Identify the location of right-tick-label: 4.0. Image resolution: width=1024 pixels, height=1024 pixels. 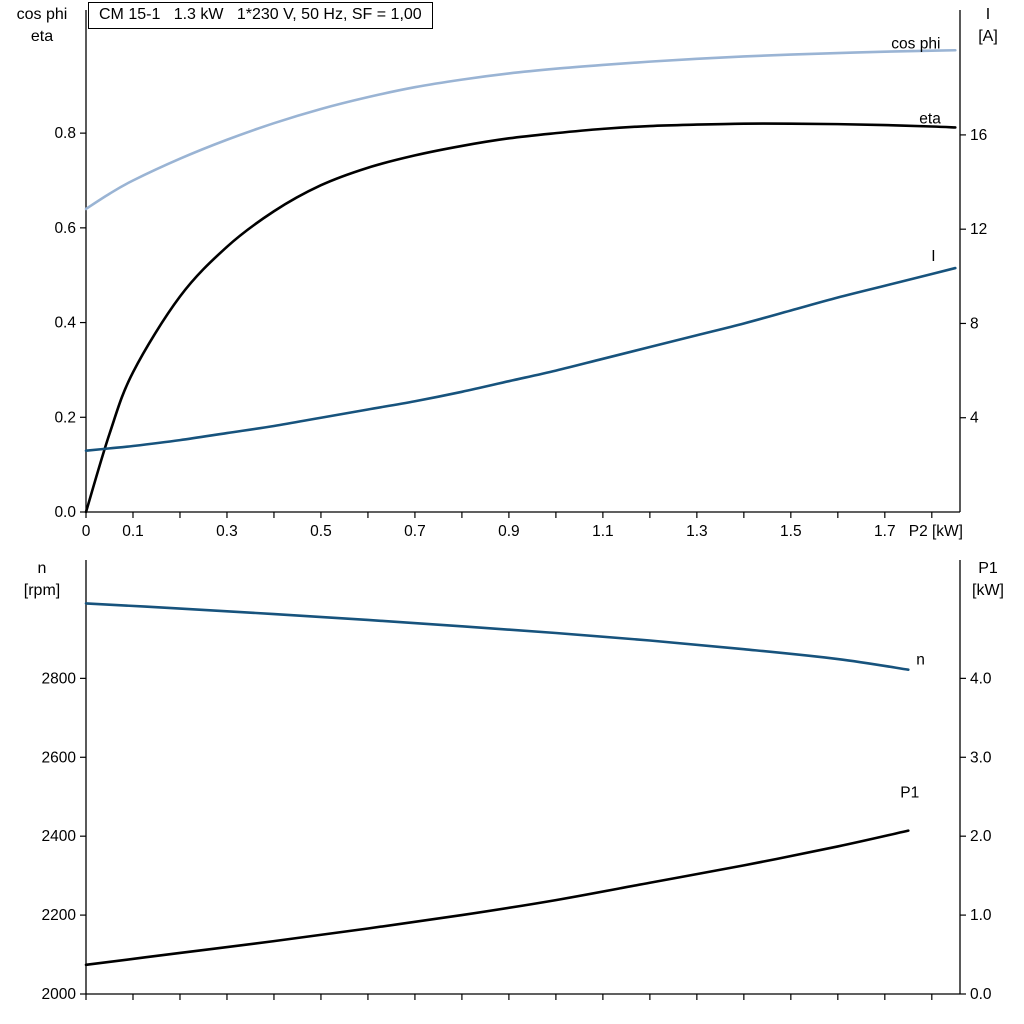
(981, 678).